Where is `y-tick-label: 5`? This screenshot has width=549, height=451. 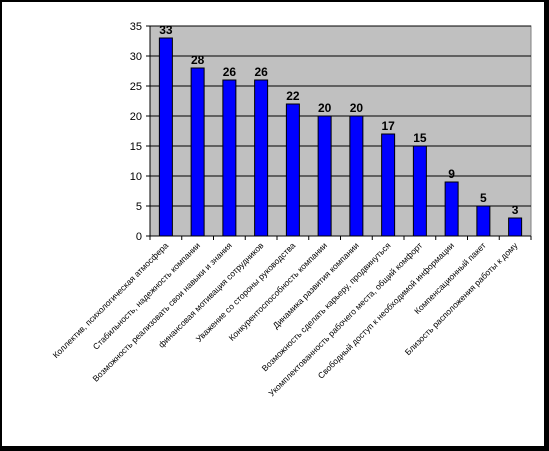
y-tick-label: 5 is located at coordinates (139, 207).